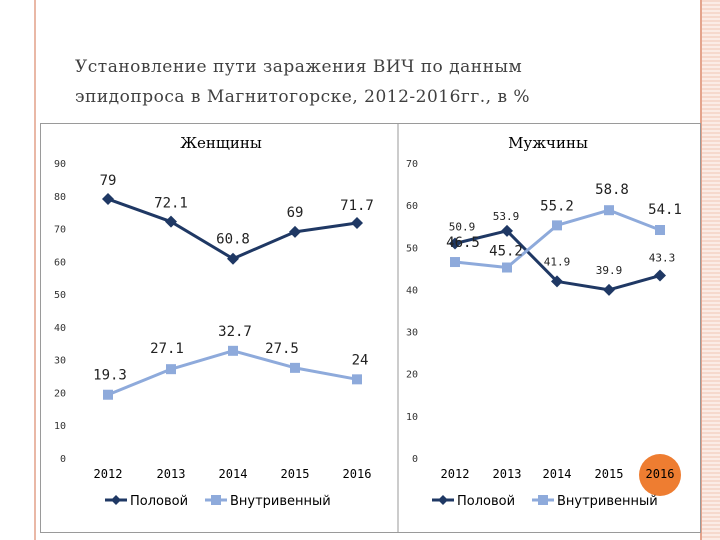 The width and height of the screenshot is (720, 540). I want to click on chart-1-y-tick-label: 90, so click(60, 164).